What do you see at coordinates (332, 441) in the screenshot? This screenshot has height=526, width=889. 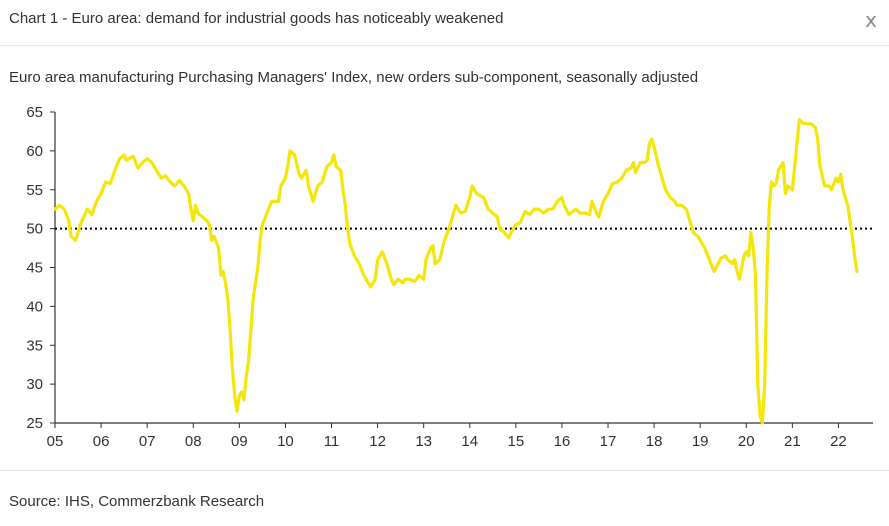 I see `x-tick-label: 11` at bounding box center [332, 441].